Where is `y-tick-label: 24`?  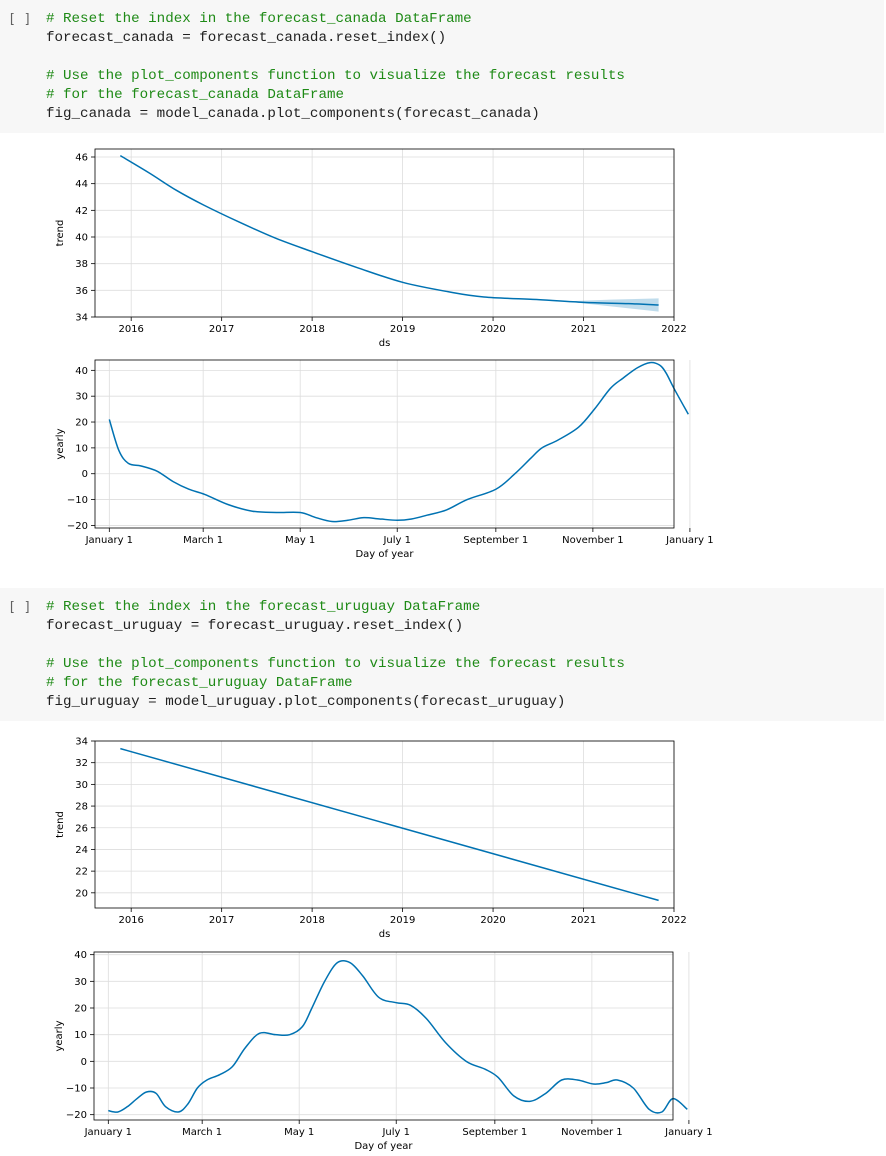
y-tick-label: 24 is located at coordinates (81, 850).